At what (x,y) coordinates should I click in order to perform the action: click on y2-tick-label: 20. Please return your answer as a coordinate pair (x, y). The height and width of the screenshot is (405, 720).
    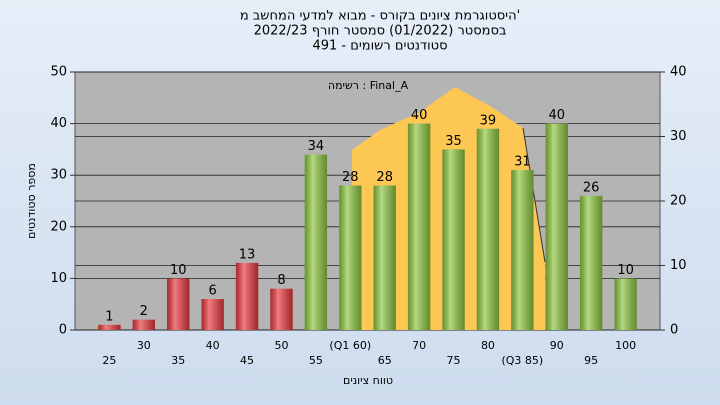
    Looking at the image, I should click on (678, 201).